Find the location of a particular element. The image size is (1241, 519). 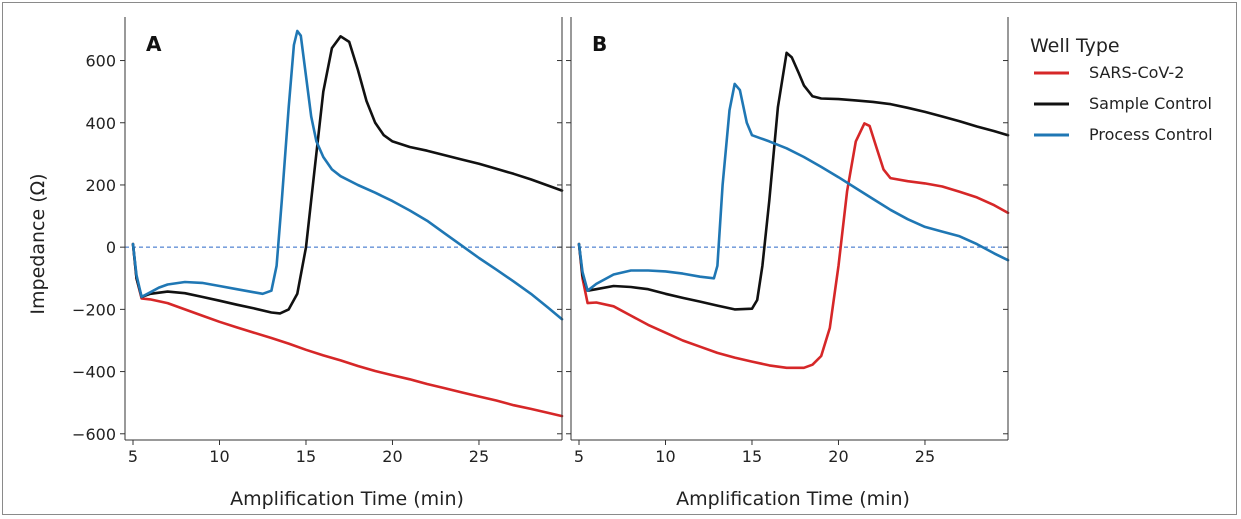

y-tick-label: −200 is located at coordinates (94, 309).